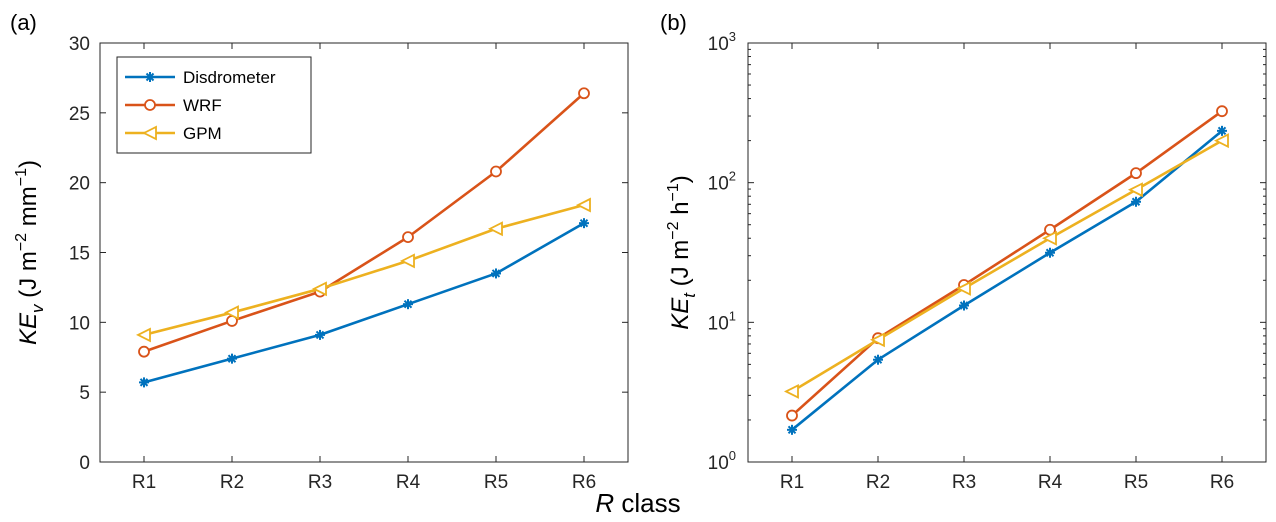  I want to click on panel-a-legend: Disdrometer WRF GPM, so click(214, 105).